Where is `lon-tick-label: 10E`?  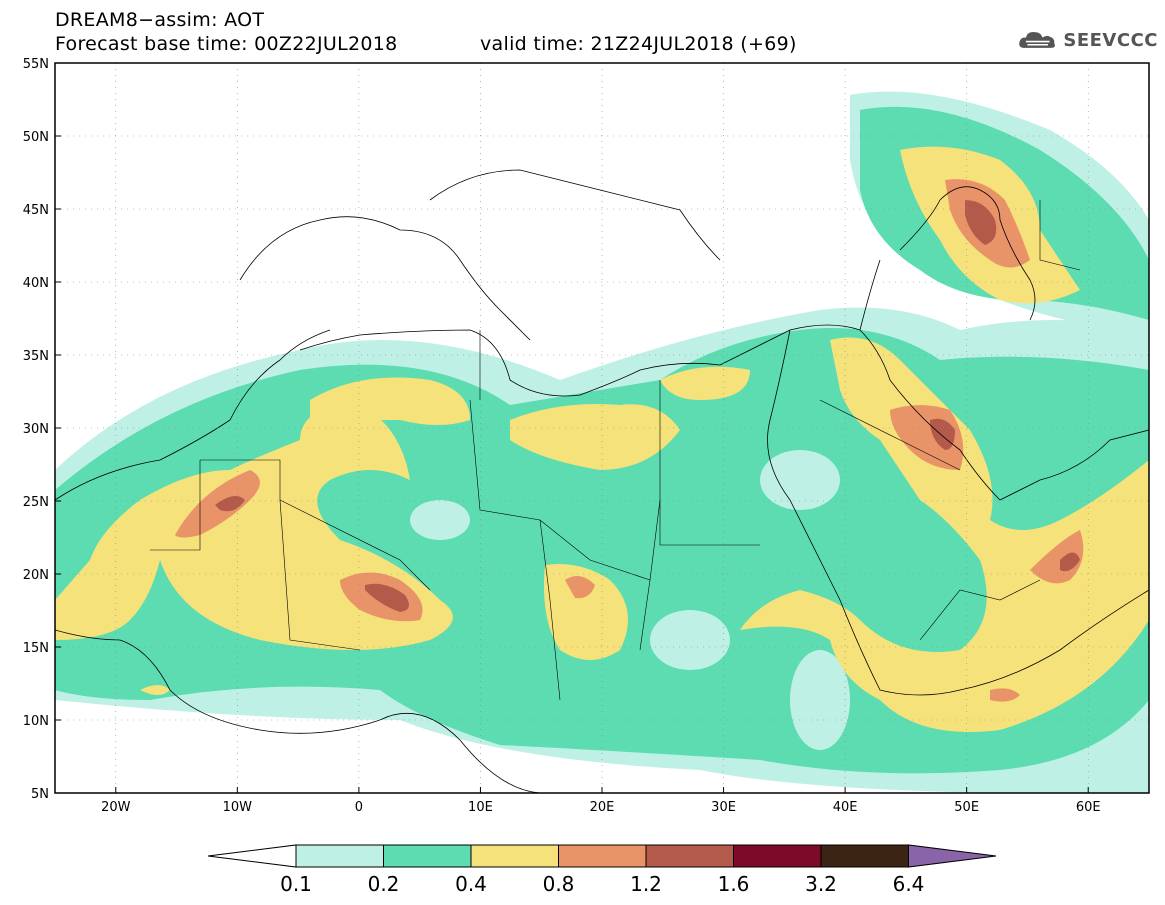 lon-tick-label: 10E is located at coordinates (480, 807).